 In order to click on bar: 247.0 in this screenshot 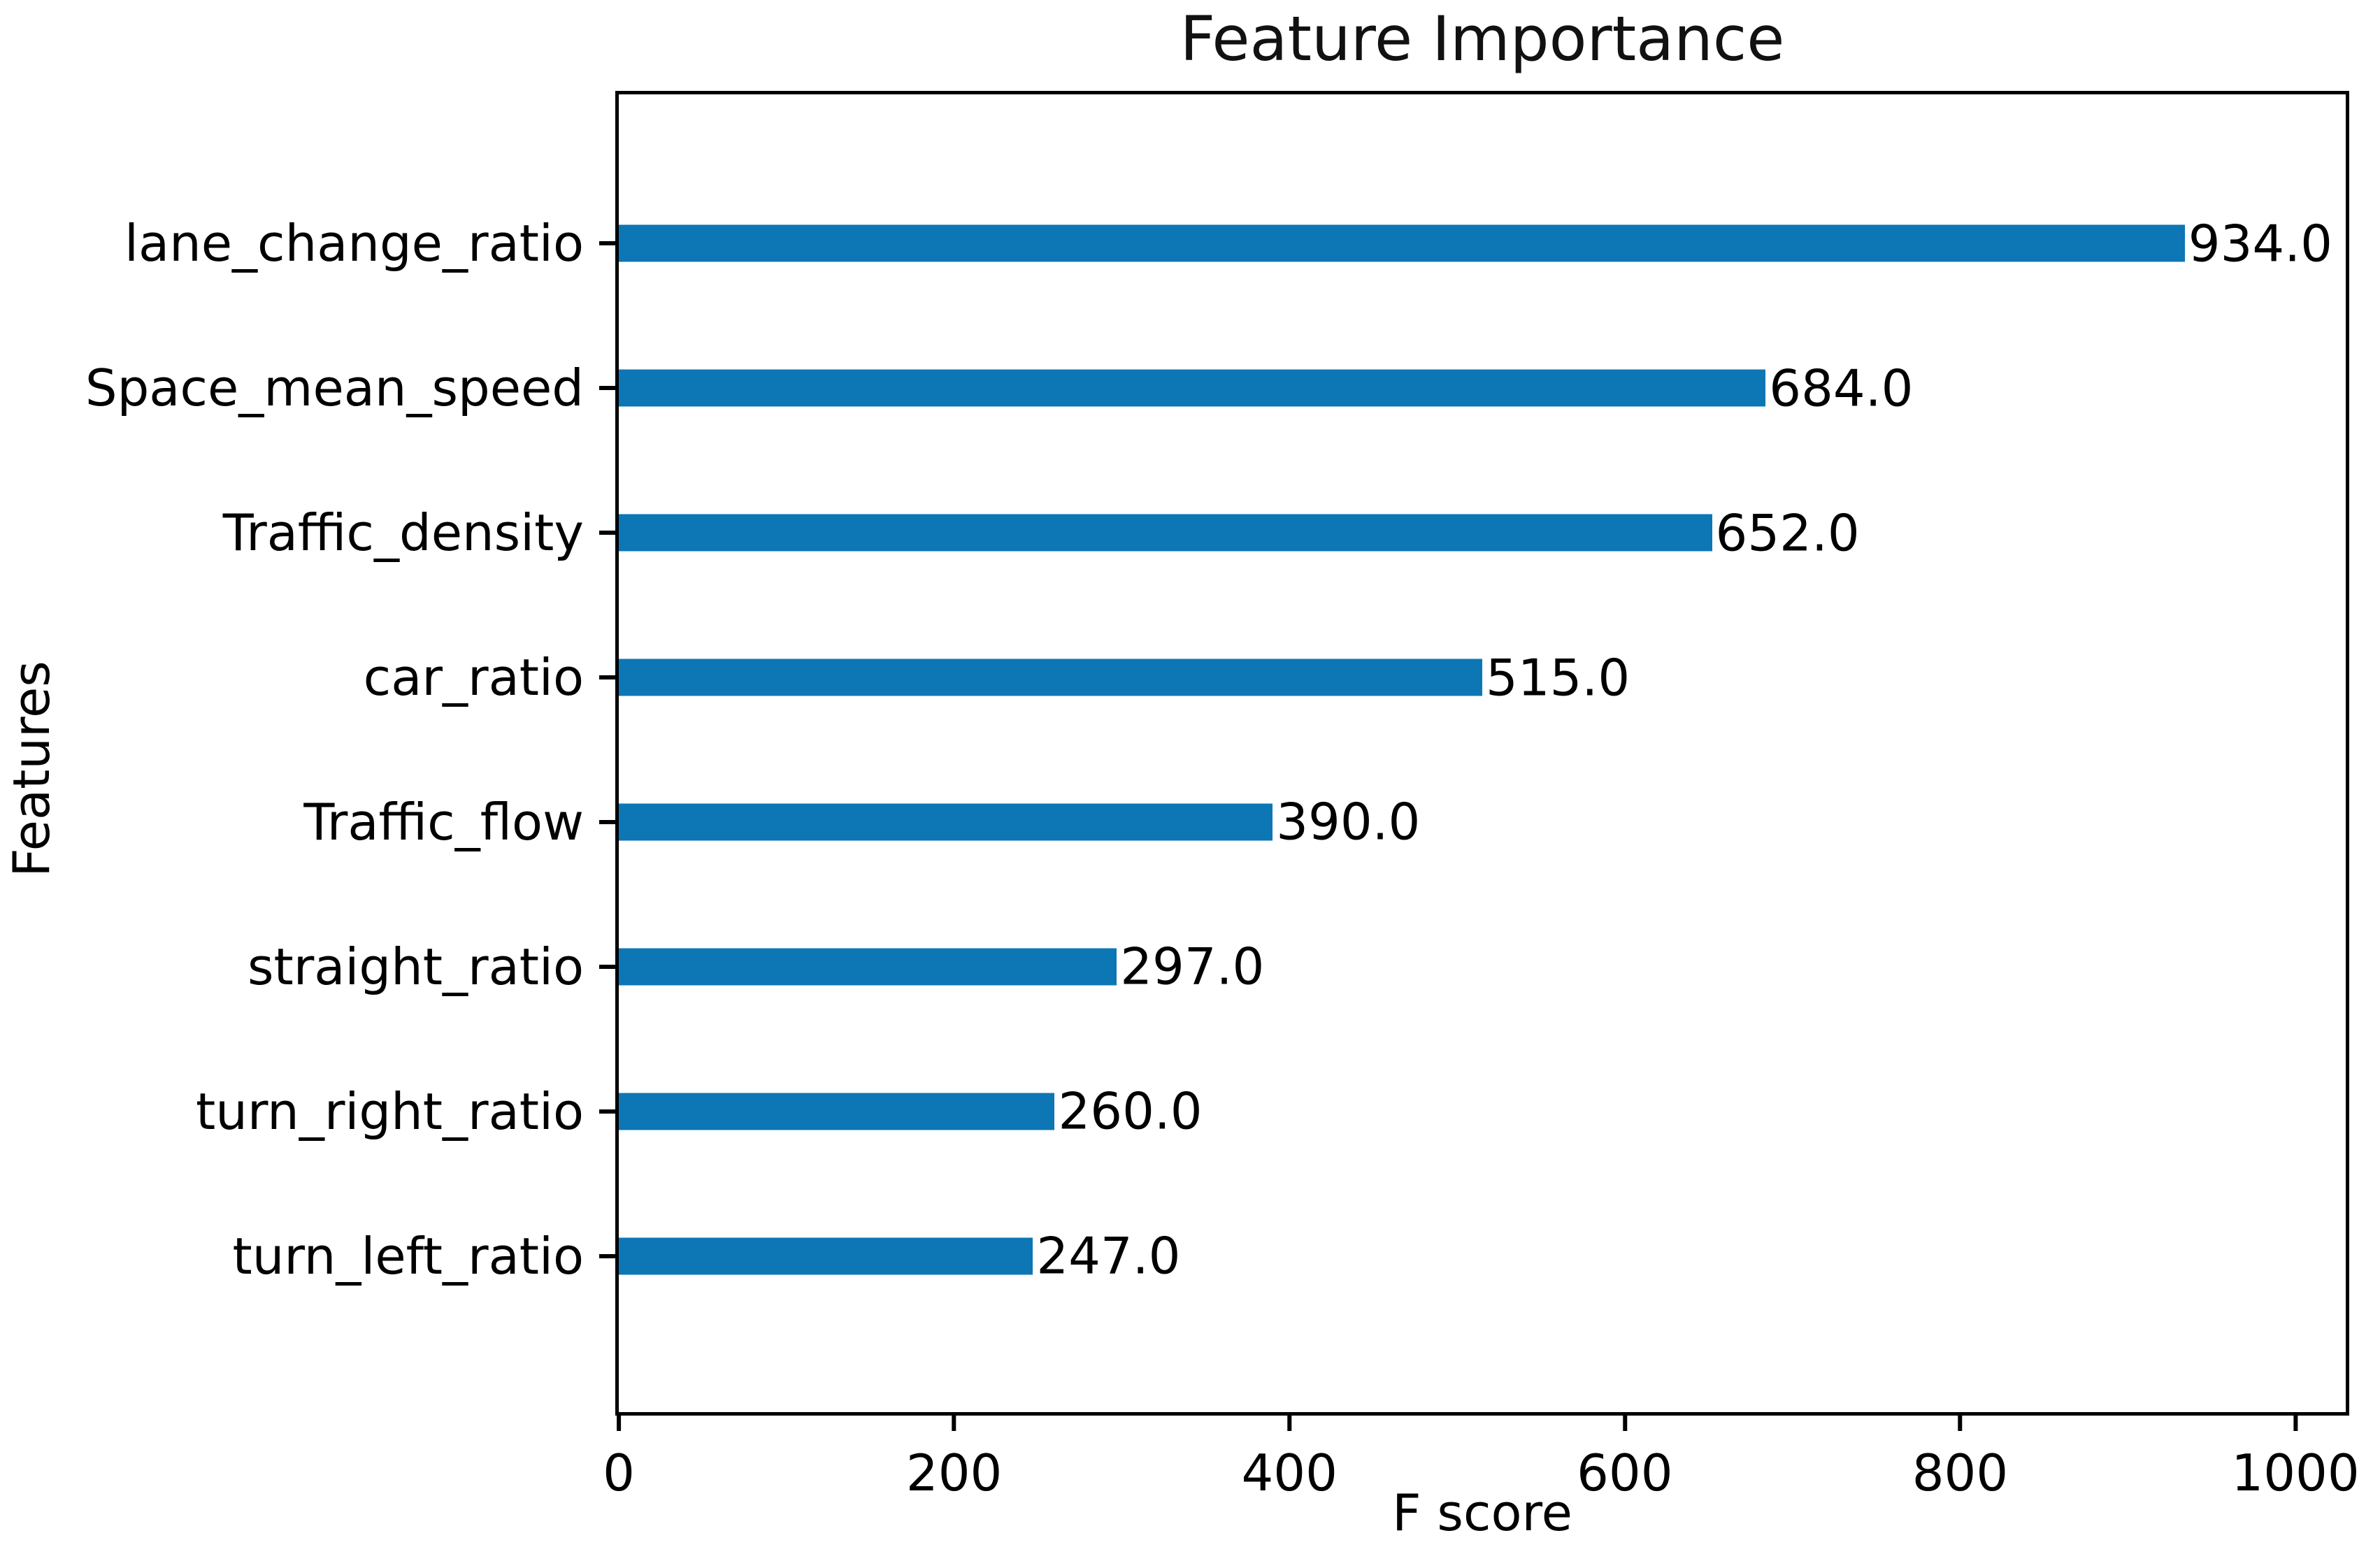, I will do `click(899, 1256)`.